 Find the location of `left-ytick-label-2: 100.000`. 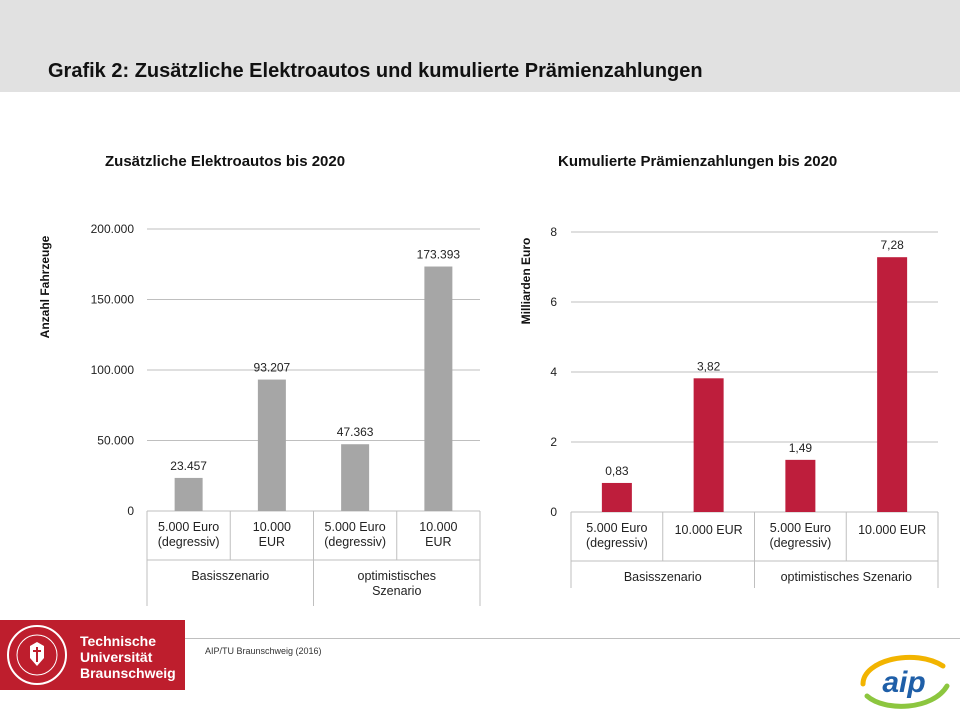

left-ytick-label-2: 100.000 is located at coordinates (113, 370).